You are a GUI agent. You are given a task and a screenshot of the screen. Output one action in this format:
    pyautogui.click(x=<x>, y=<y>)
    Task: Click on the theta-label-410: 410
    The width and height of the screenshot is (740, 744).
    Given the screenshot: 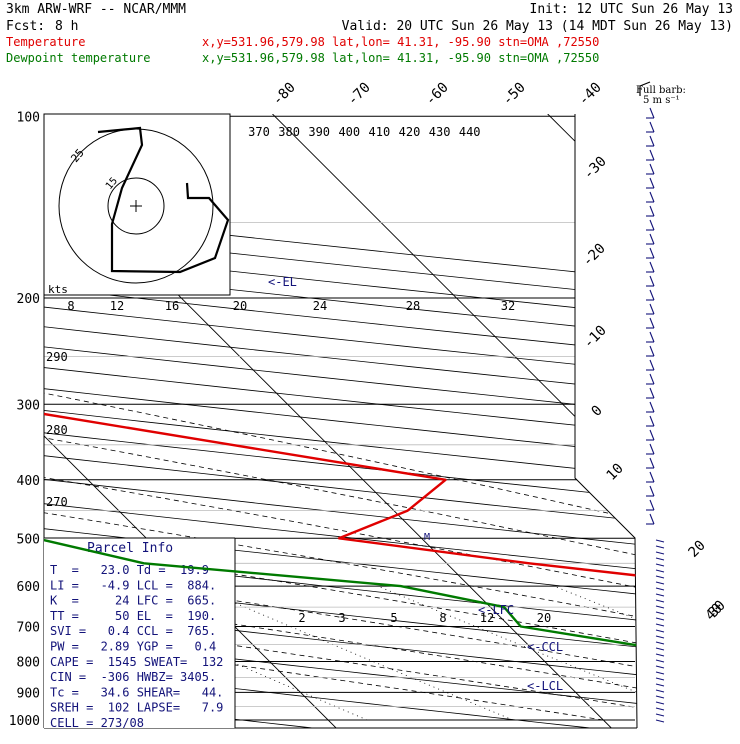 What is the action you would take?
    pyautogui.click(x=380, y=132)
    